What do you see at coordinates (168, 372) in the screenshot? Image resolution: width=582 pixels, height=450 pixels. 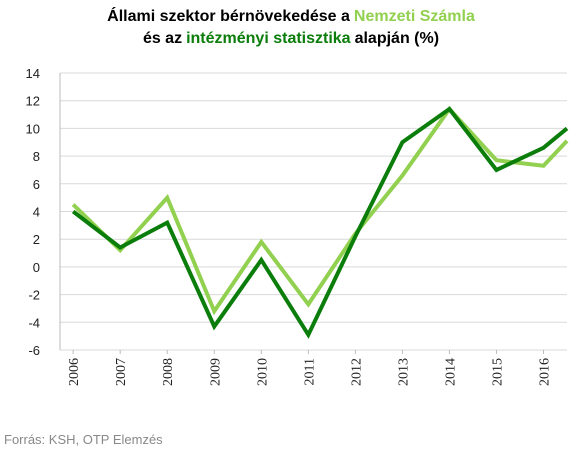 I see `x-tick-label: 2008` at bounding box center [168, 372].